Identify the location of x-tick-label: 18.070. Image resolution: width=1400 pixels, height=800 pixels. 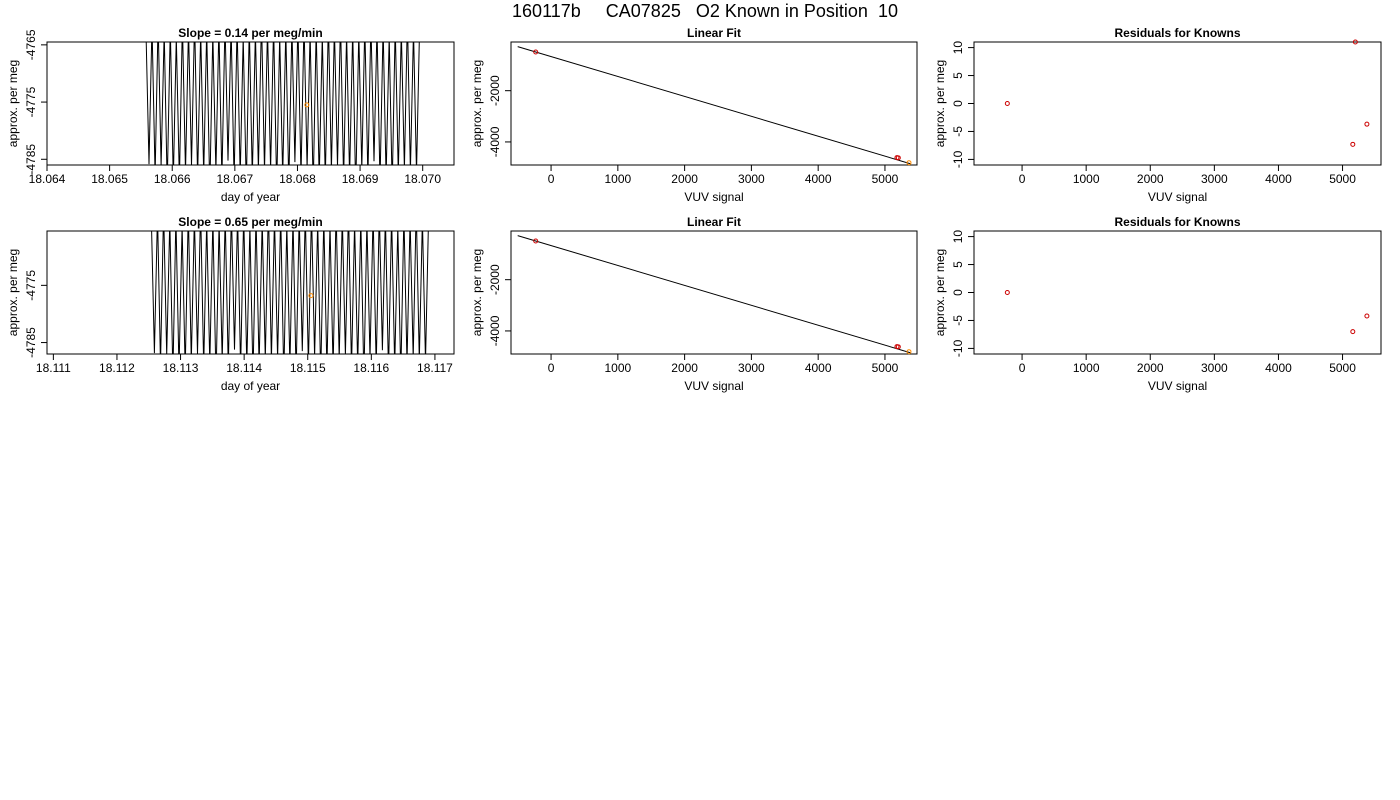
(422, 179).